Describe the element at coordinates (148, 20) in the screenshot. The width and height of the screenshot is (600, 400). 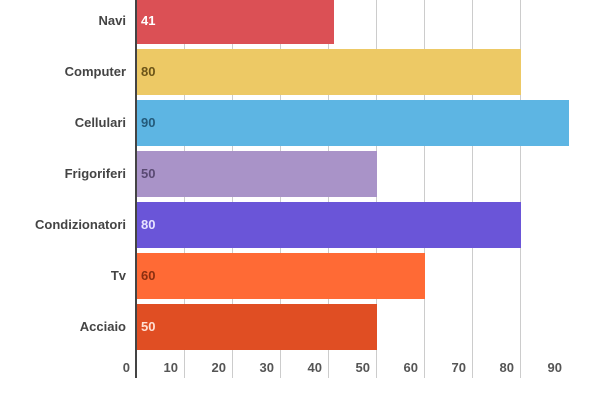
I see `bar-value-label: 41` at that location.